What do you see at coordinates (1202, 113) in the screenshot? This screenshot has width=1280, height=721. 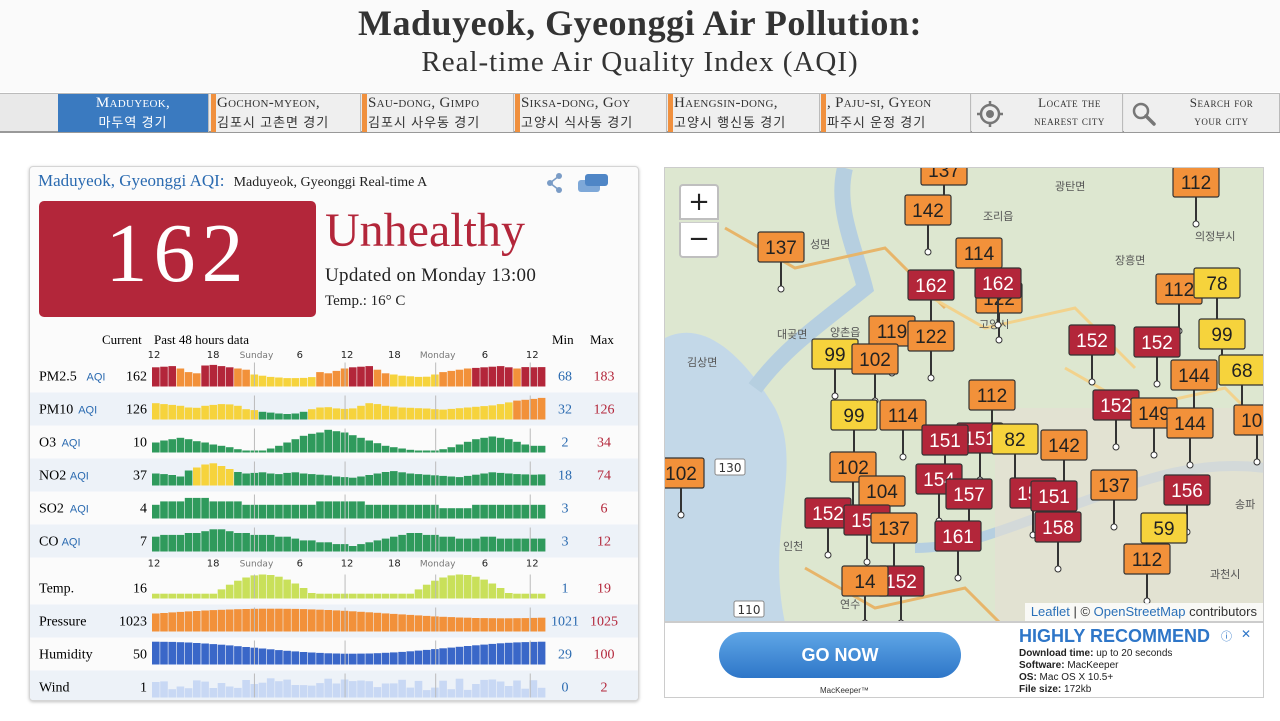 I see `search-city-button: Search for your city` at bounding box center [1202, 113].